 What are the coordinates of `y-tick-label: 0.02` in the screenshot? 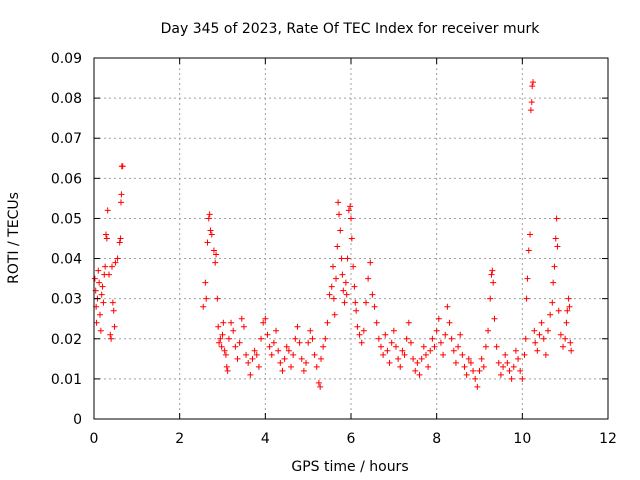 It's located at (66, 340).